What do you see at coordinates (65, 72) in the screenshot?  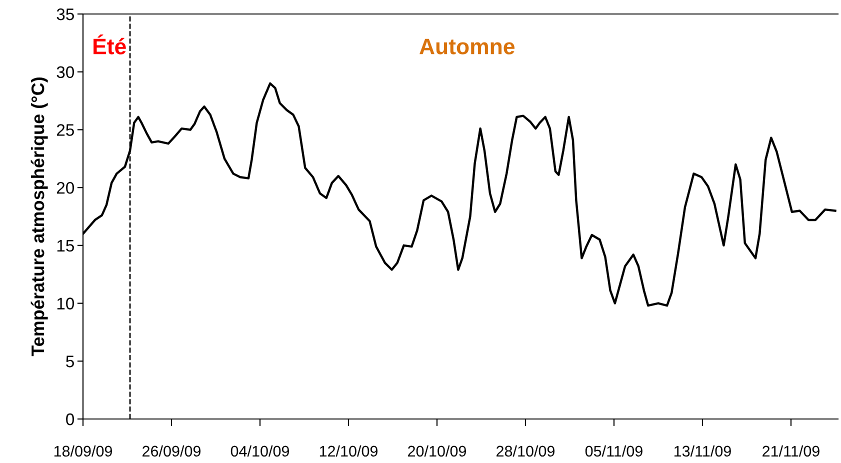 I see `y-tick-label: 30` at bounding box center [65, 72].